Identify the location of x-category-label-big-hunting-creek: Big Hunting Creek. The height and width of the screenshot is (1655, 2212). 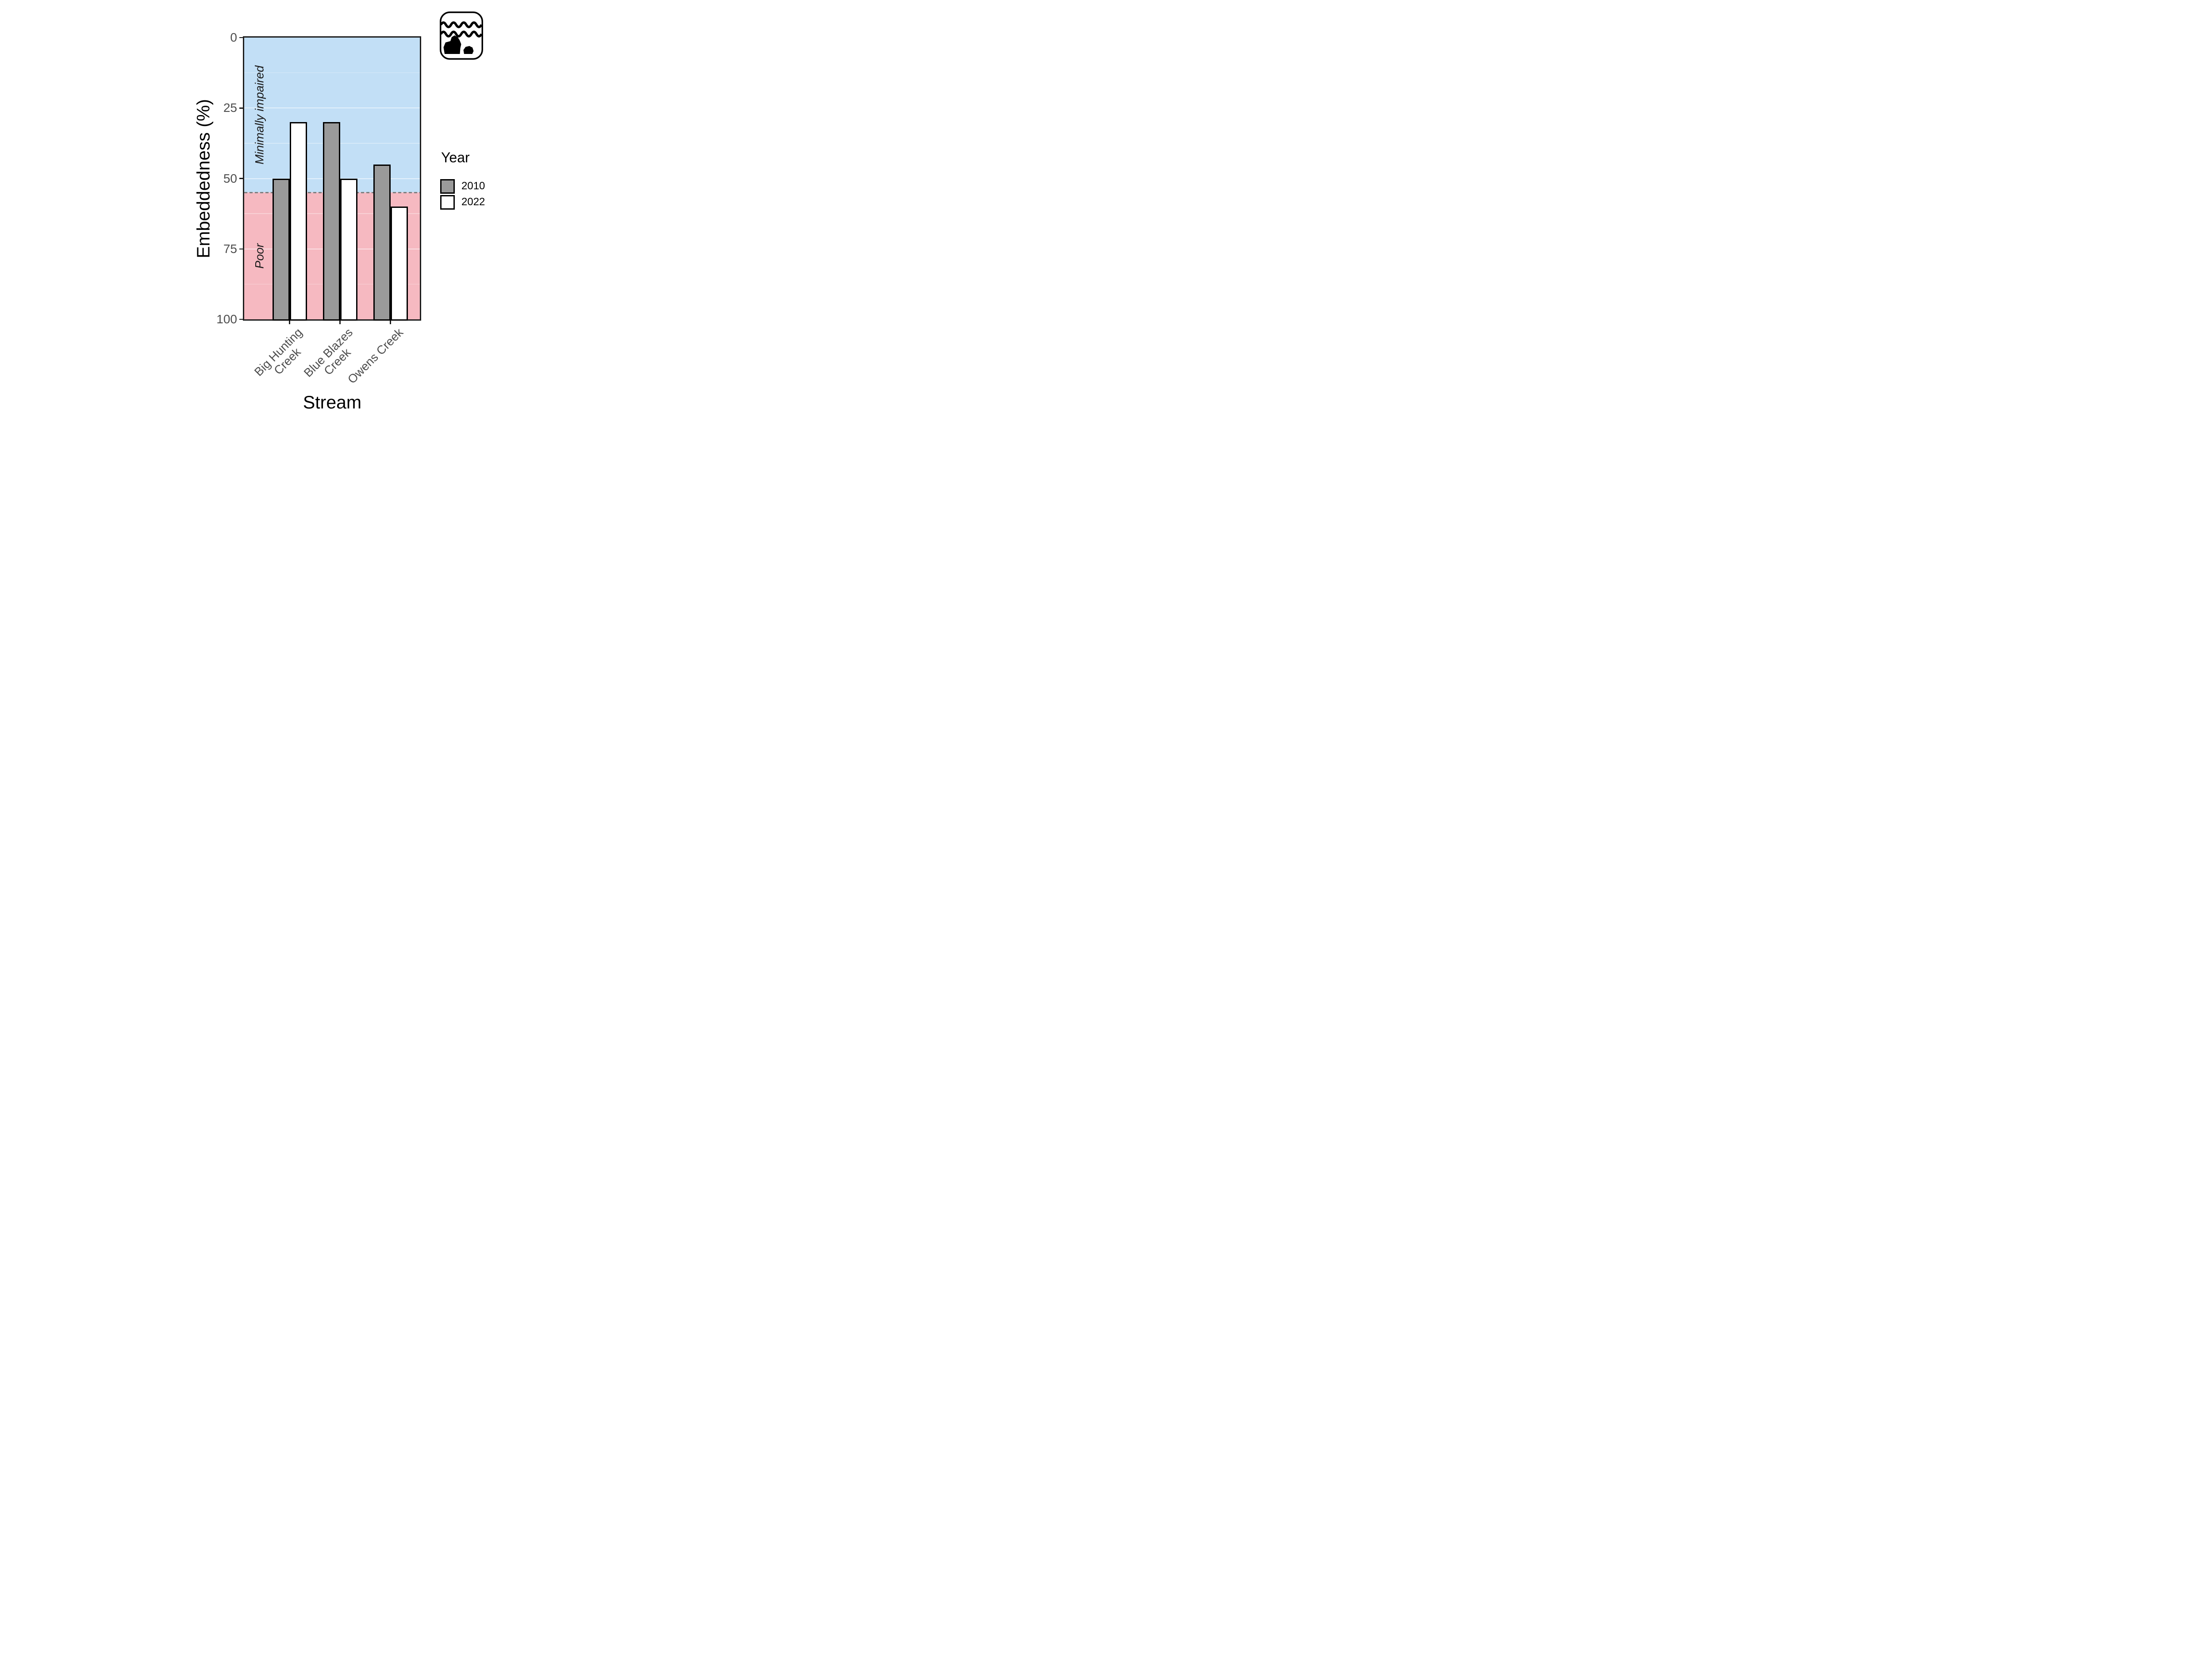
(279, 352).